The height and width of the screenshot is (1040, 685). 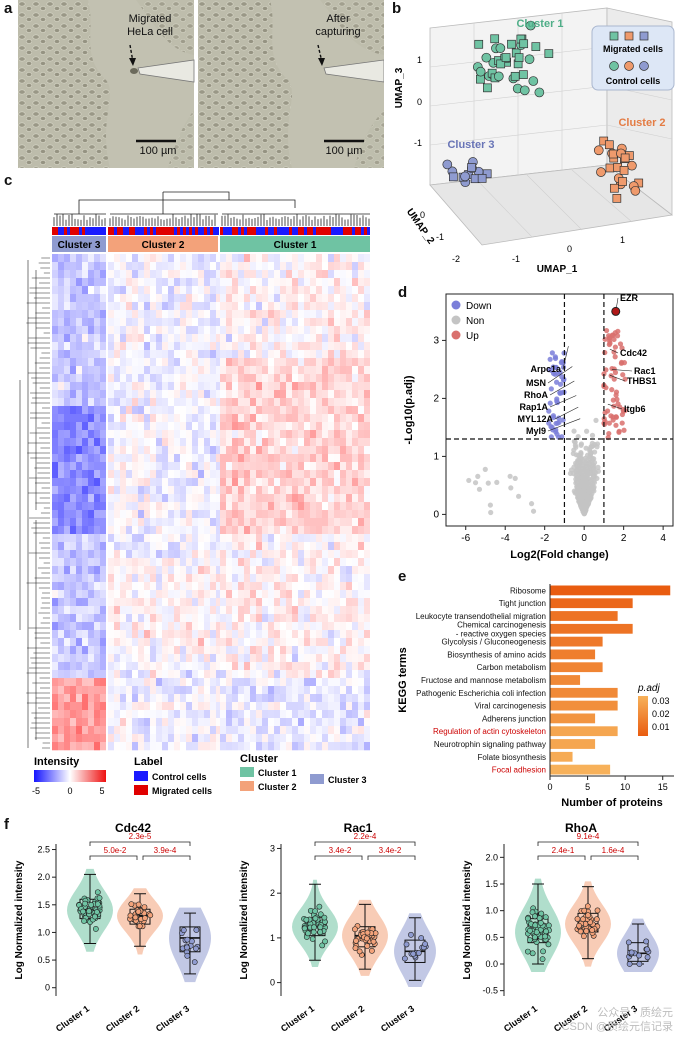 I want to click on x-axis-title: Number of proteins, so click(x=611, y=803).